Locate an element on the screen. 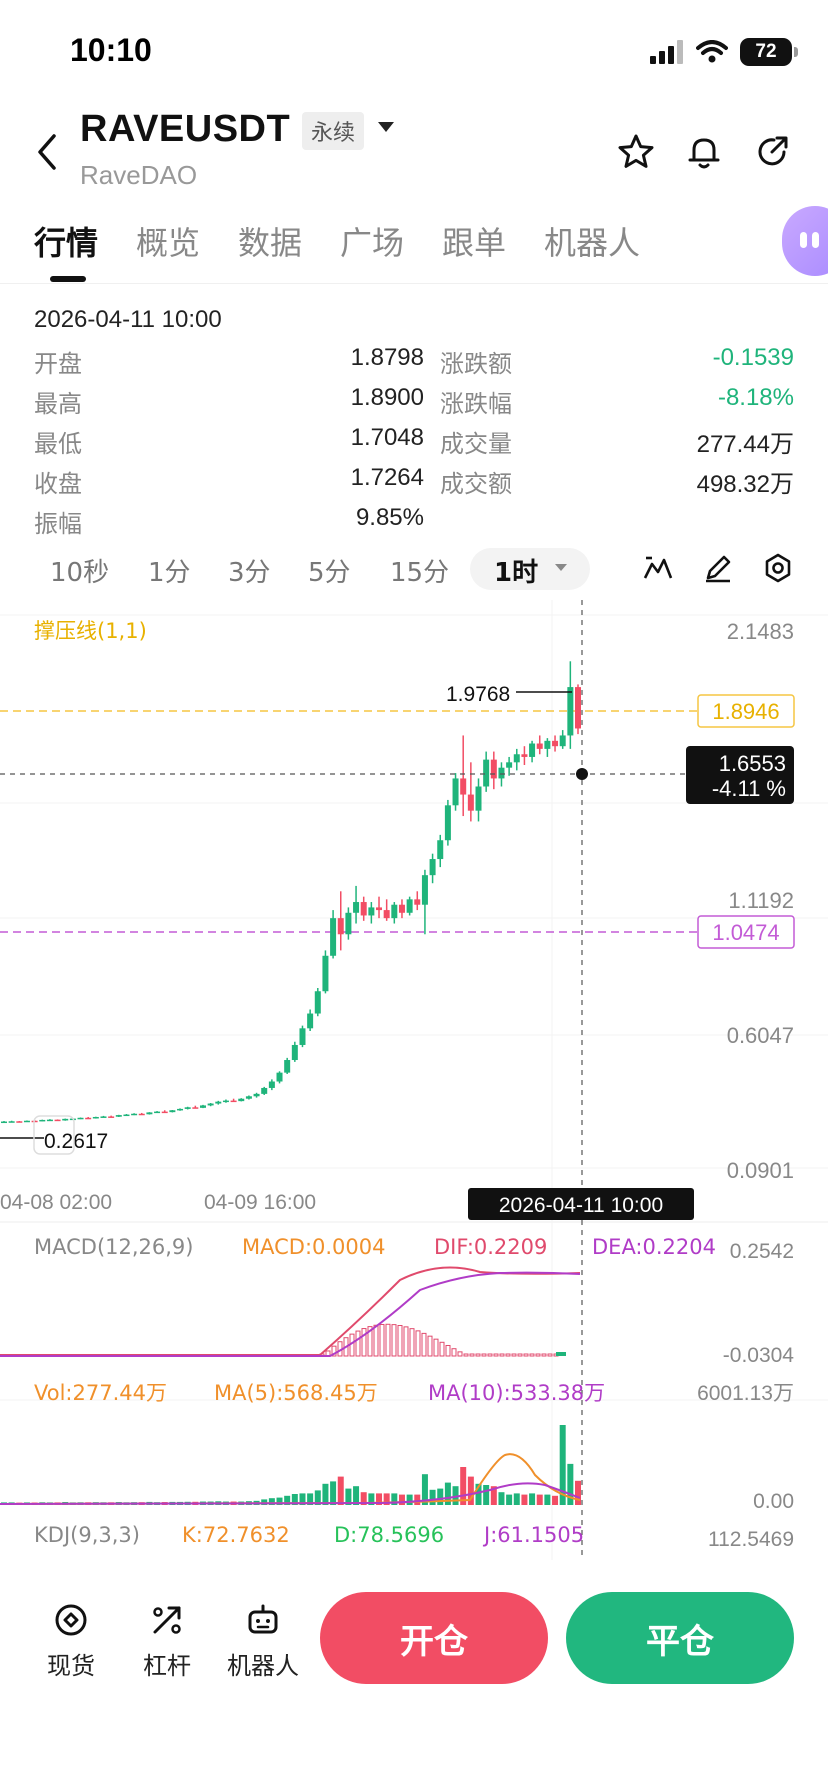 The height and width of the screenshot is (1792, 828). share-icon is located at coordinates (772, 152).